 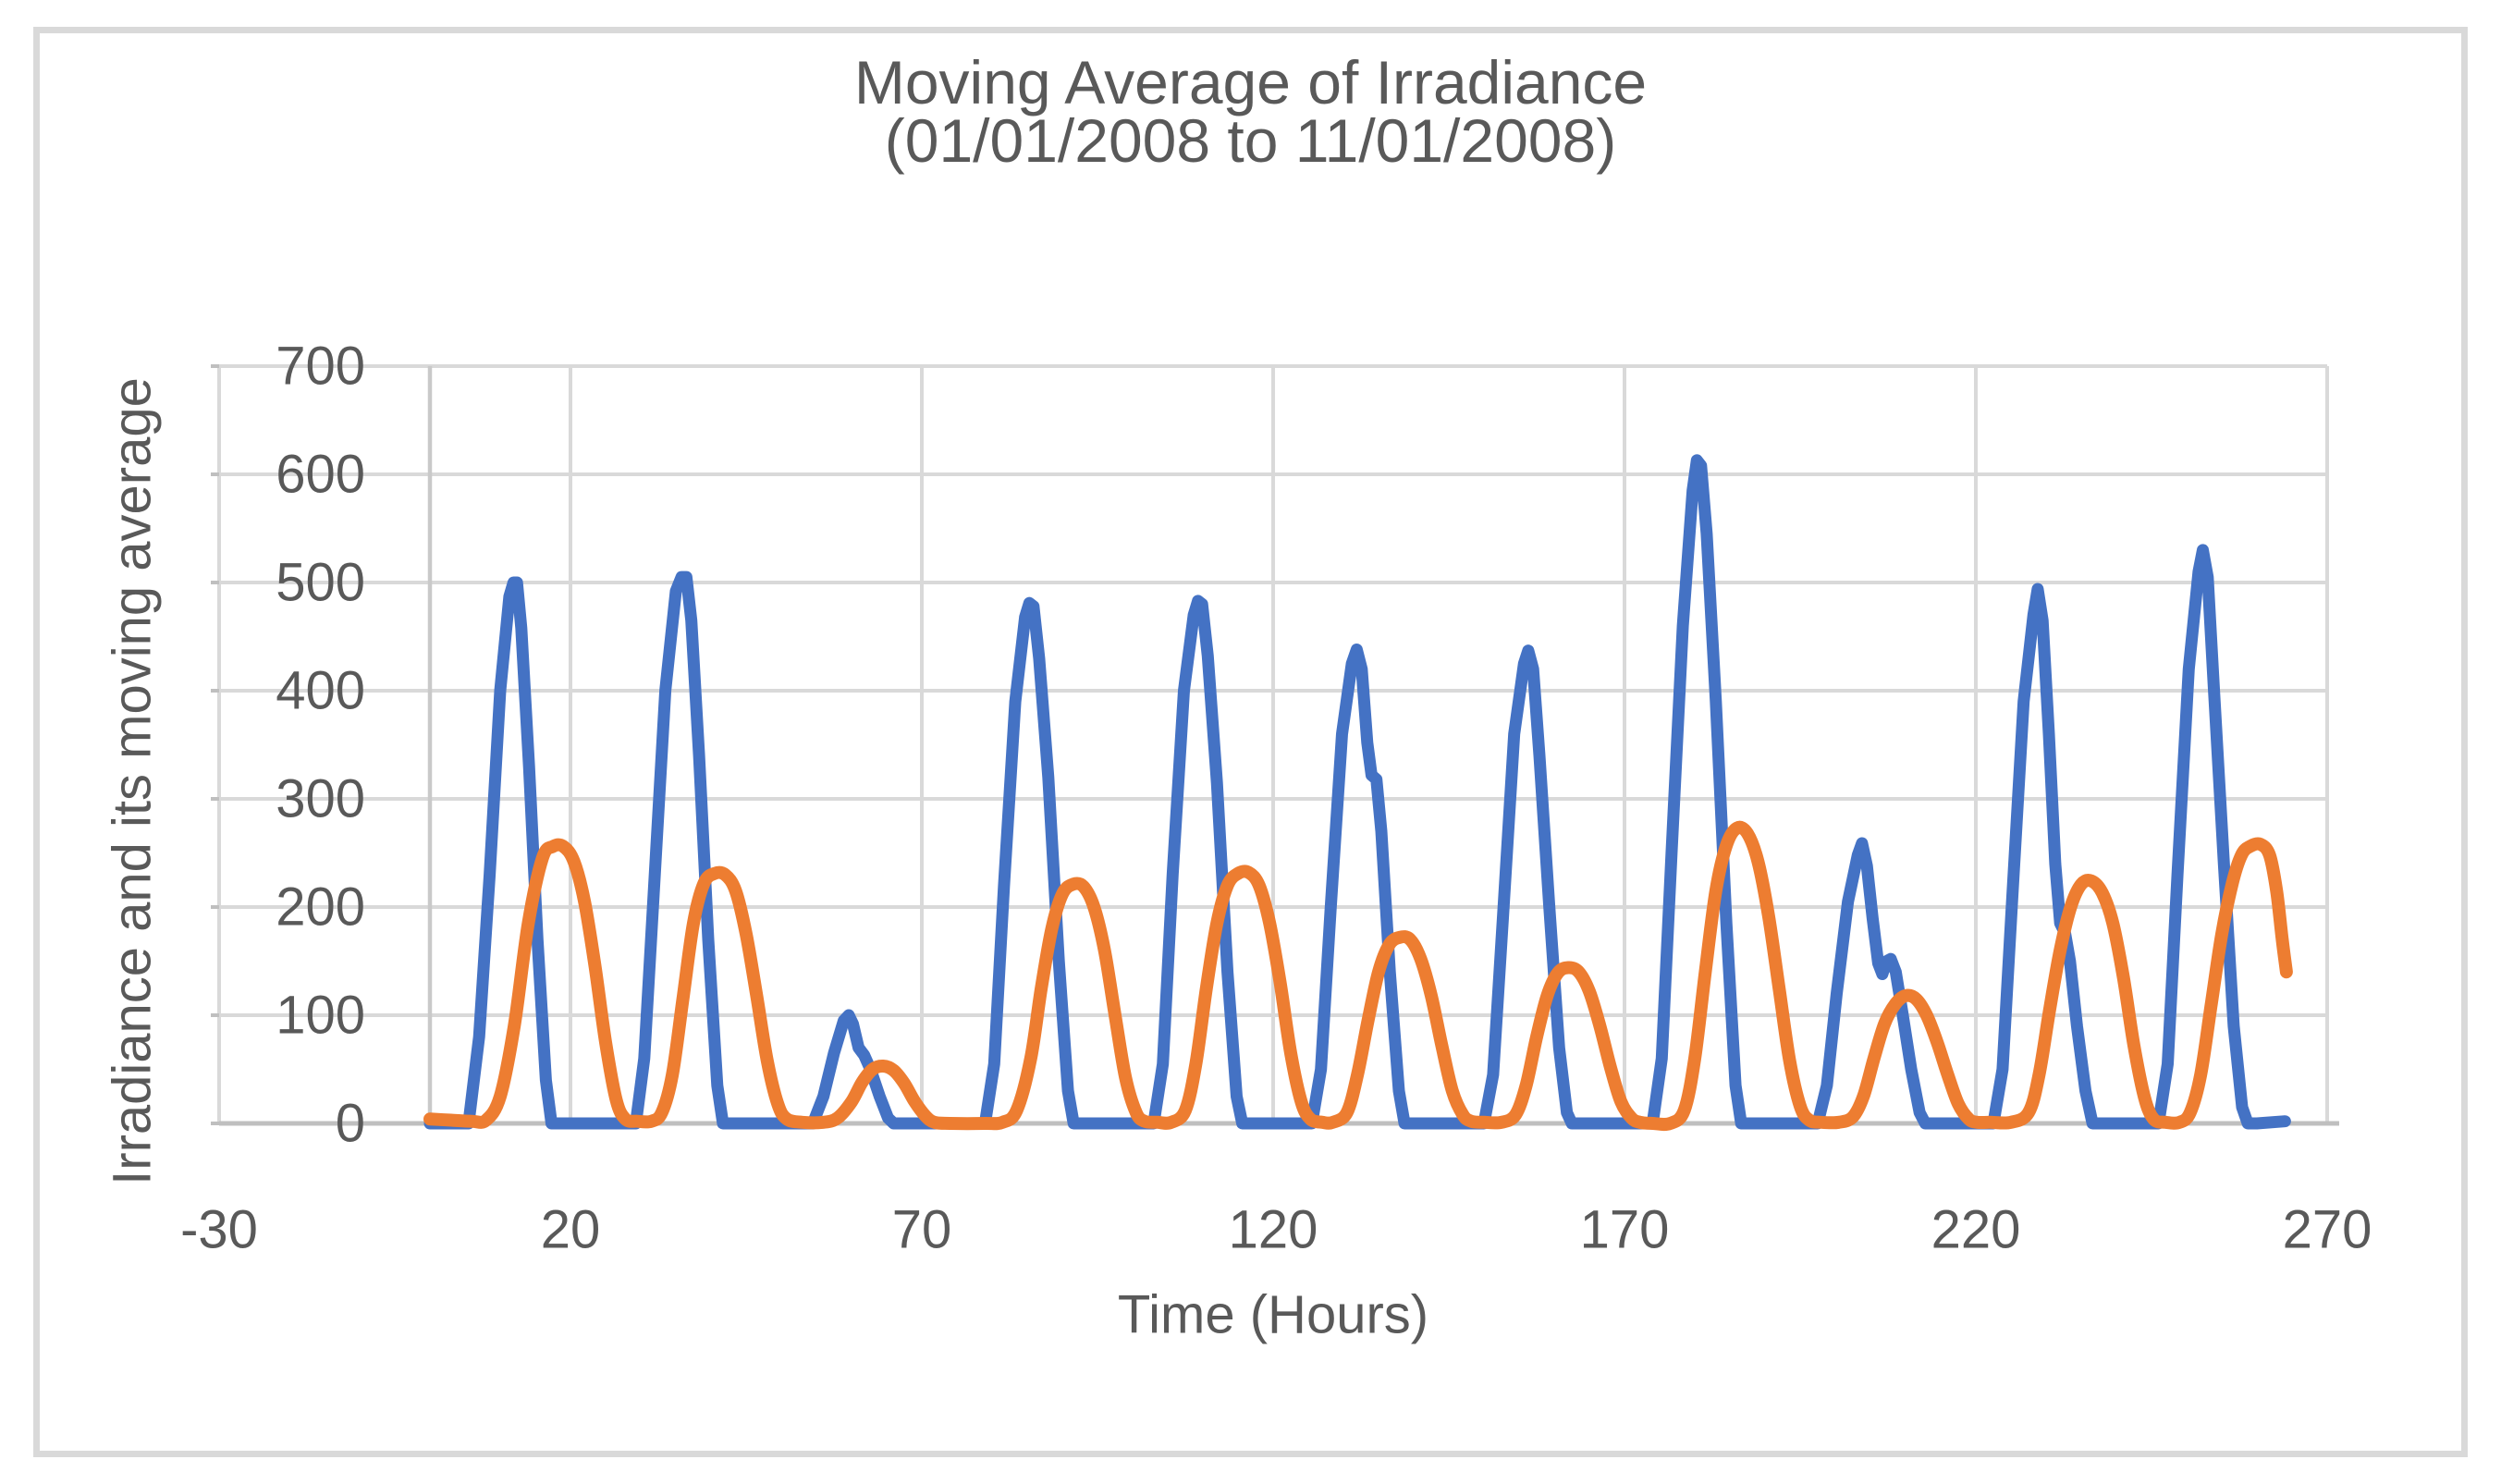 What do you see at coordinates (320, 366) in the screenshot?
I see `y-tick-label: 700` at bounding box center [320, 366].